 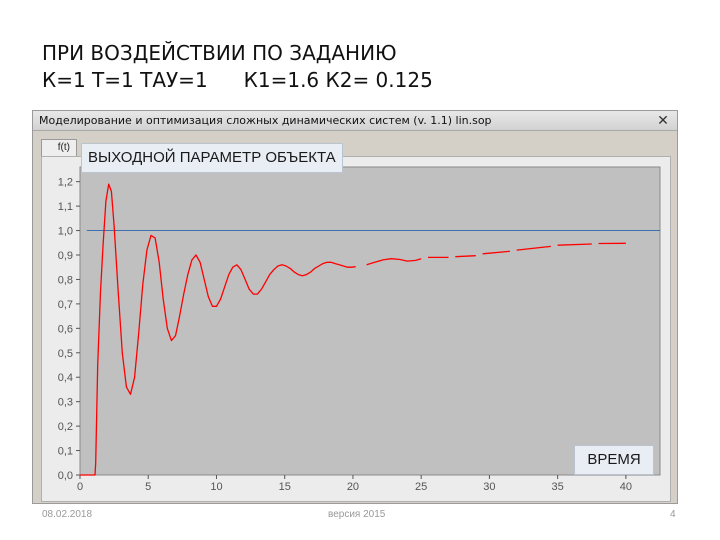 What do you see at coordinates (65, 476) in the screenshot?
I see `y-tick-label: 0,0` at bounding box center [65, 476].